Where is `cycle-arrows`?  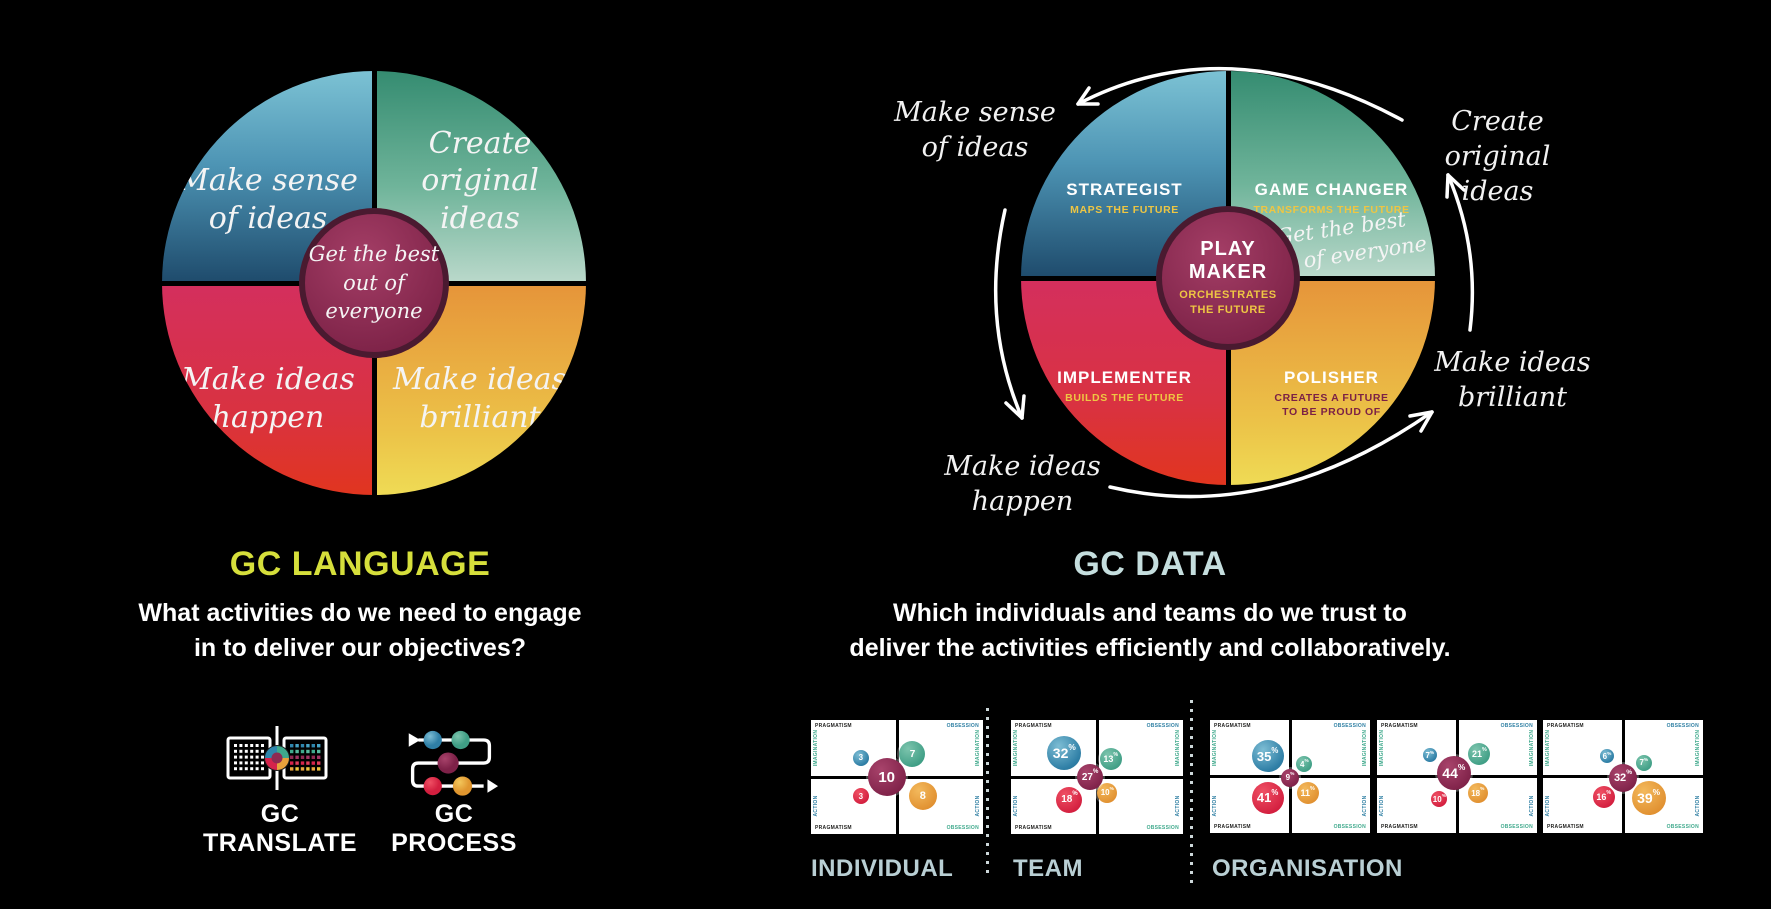
cycle-arrows is located at coordinates (1234, 282).